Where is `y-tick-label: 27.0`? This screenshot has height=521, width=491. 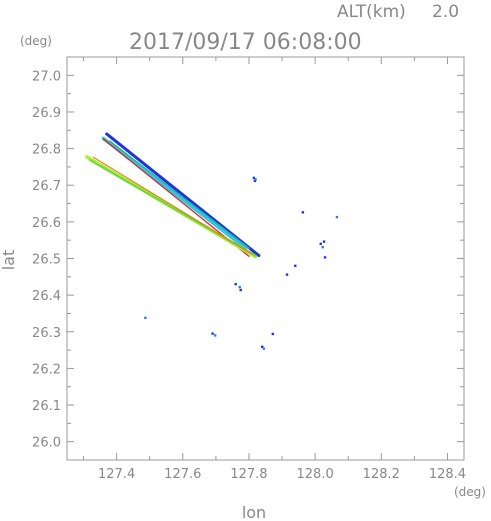
y-tick-label: 27.0 is located at coordinates (46, 76).